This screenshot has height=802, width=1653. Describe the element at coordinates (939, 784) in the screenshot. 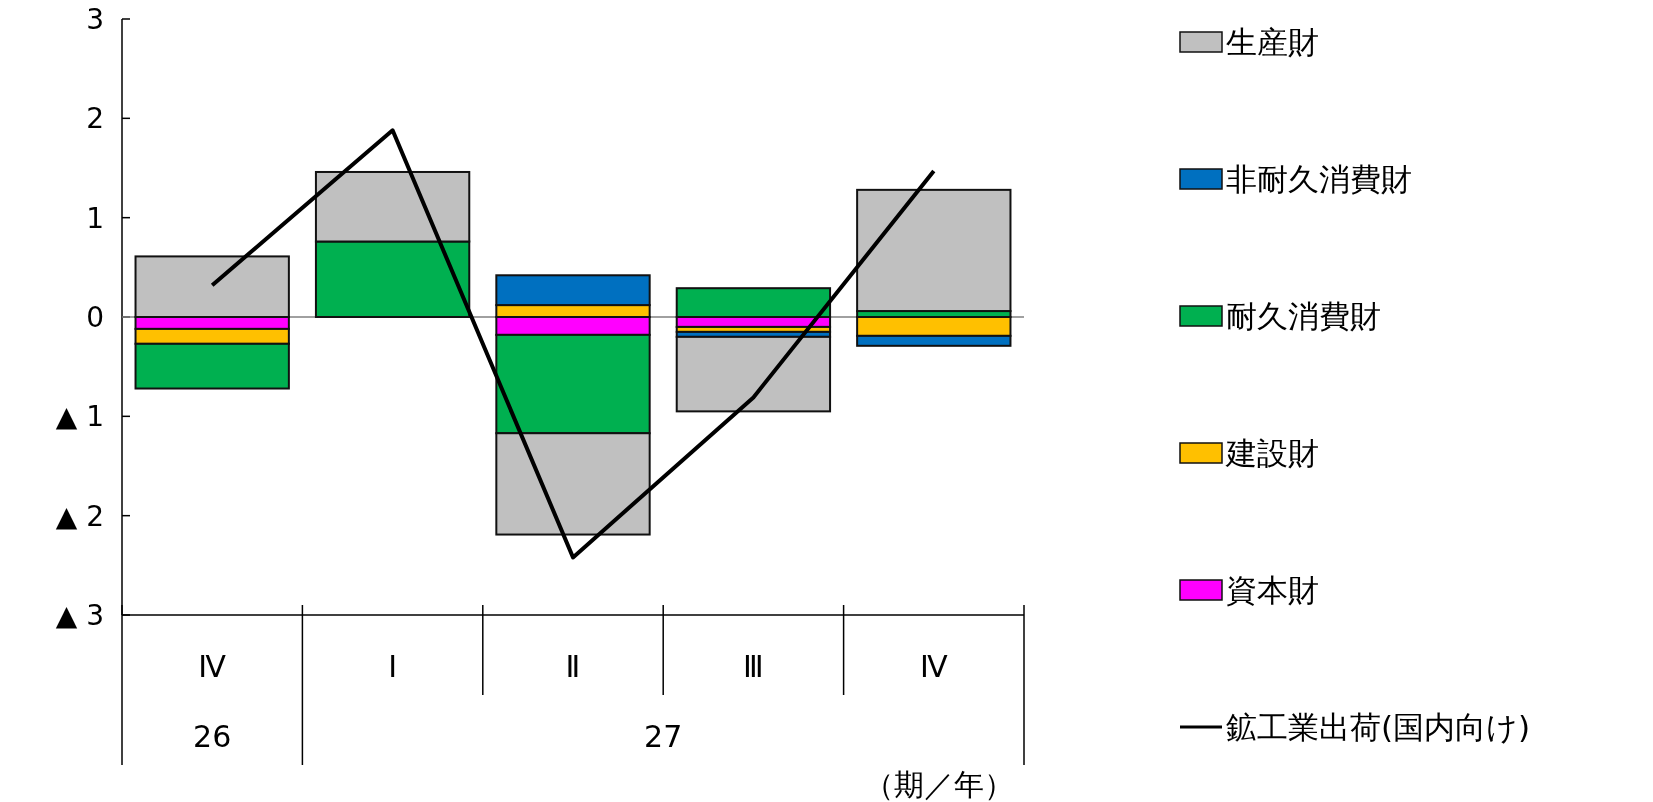

I see `x-axis-title: （期／年）` at that location.